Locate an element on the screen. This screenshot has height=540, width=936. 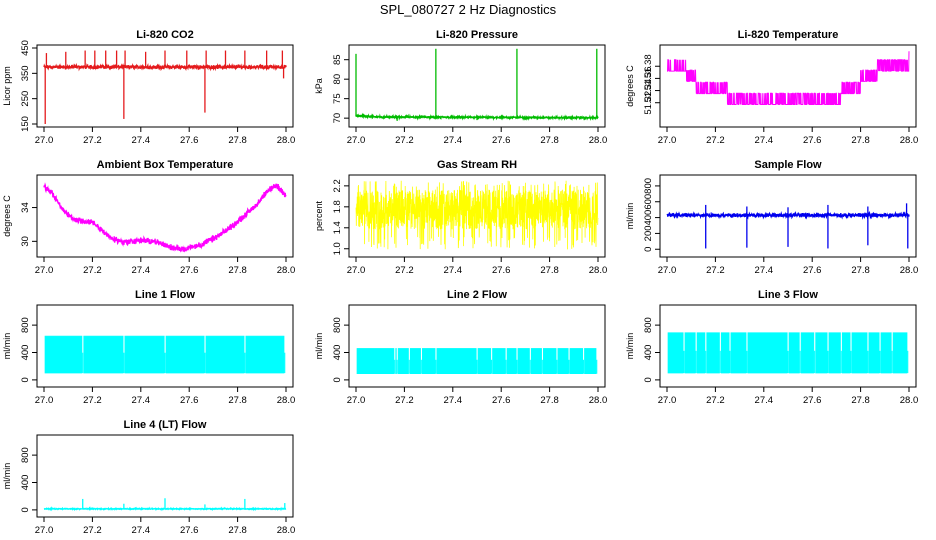
chart-1-title: Li-820 CO2 is located at coordinates (164, 35).